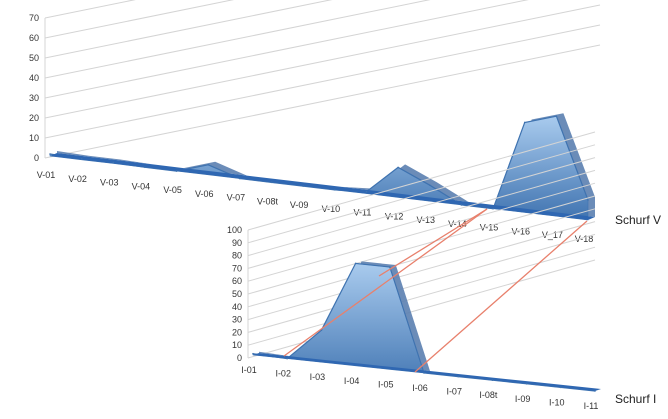 Image resolution: width=668 pixels, height=419 pixels. I want to click on x-tick-label: V-14, so click(457, 224).